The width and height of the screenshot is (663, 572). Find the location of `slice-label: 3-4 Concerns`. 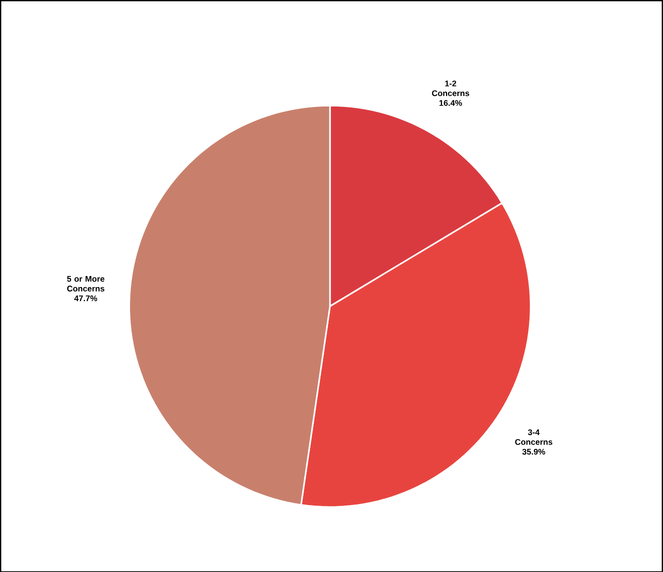

slice-label: 3-4 Concerns is located at coordinates (533, 437).